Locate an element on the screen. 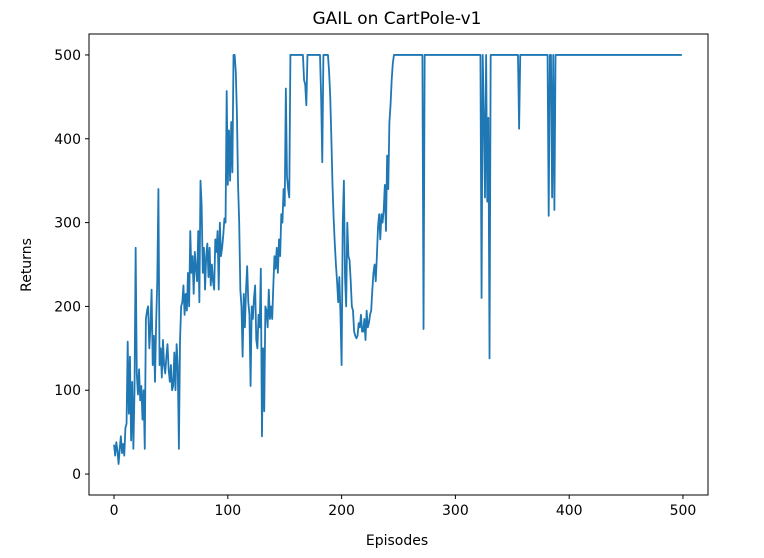  y-tick-label: 500 is located at coordinates (67, 56).